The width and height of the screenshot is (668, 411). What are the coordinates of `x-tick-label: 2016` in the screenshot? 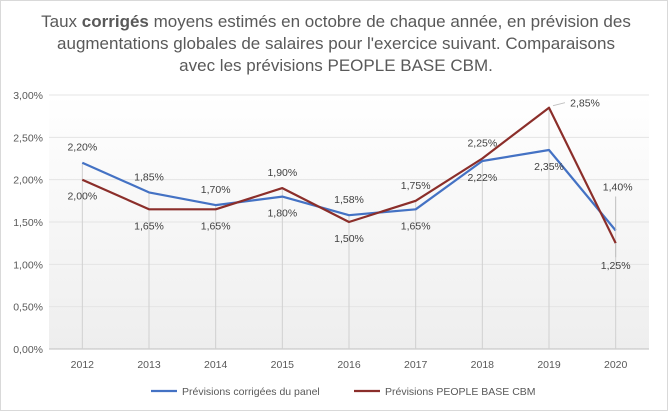 It's located at (349, 365).